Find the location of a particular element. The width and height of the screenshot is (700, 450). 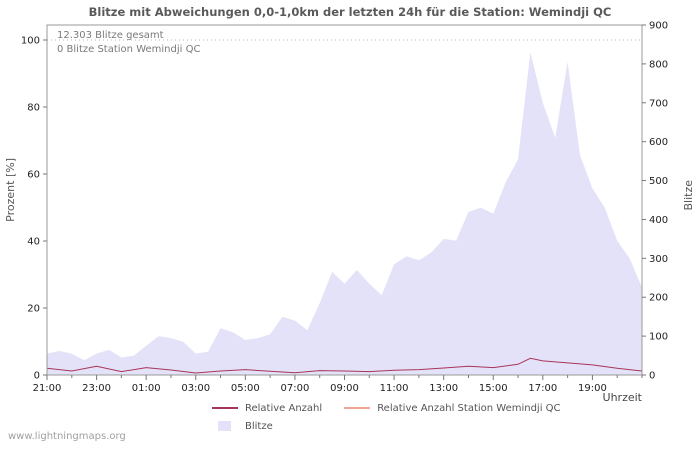

legend-item-relative-station: Relative Anzahl Station Wemindji QC is located at coordinates (452, 408).